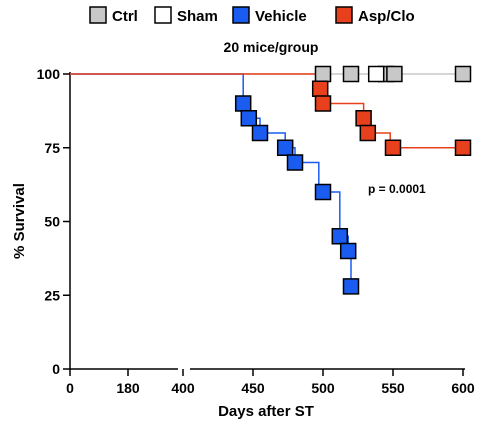 The height and width of the screenshot is (428, 481). I want to click on y-axis-title: % Survival, so click(19, 221).